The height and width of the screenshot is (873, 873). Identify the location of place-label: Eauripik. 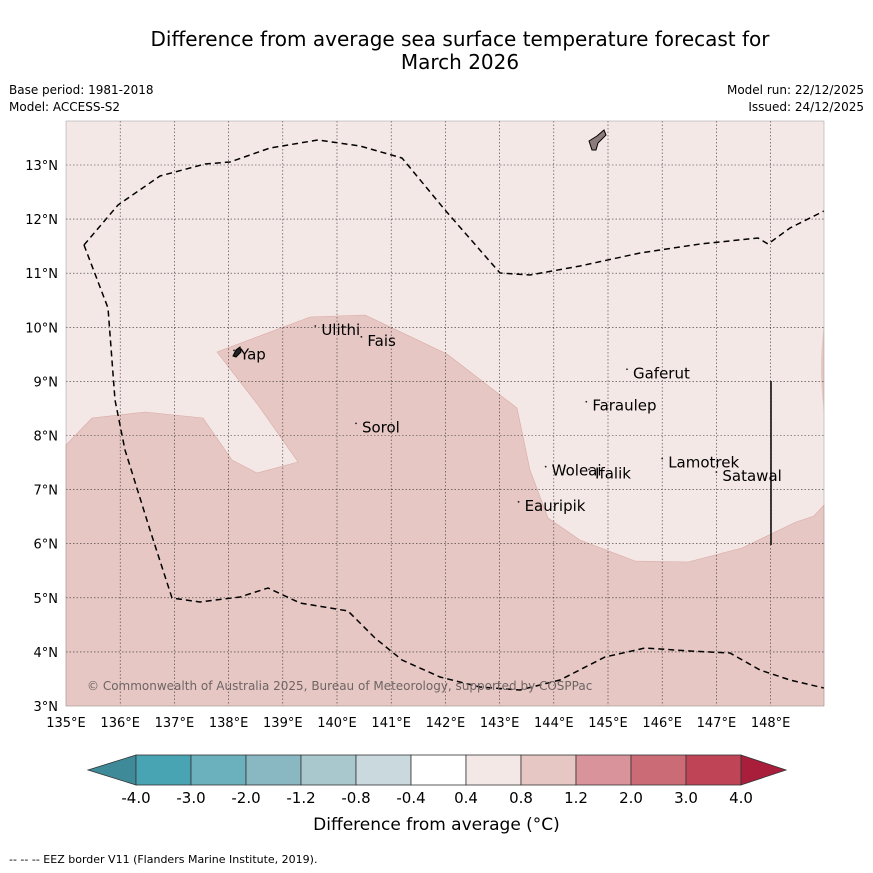
(555, 506).